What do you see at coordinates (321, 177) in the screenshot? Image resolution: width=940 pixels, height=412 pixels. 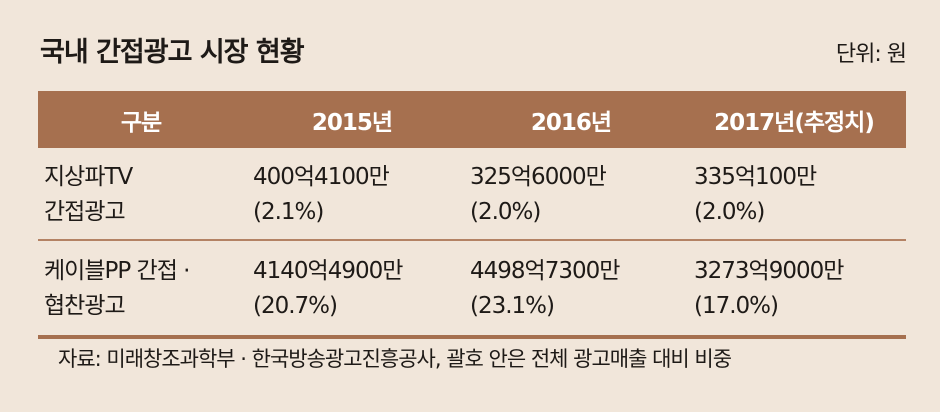 I see `cell-amount: 400억4100만` at bounding box center [321, 177].